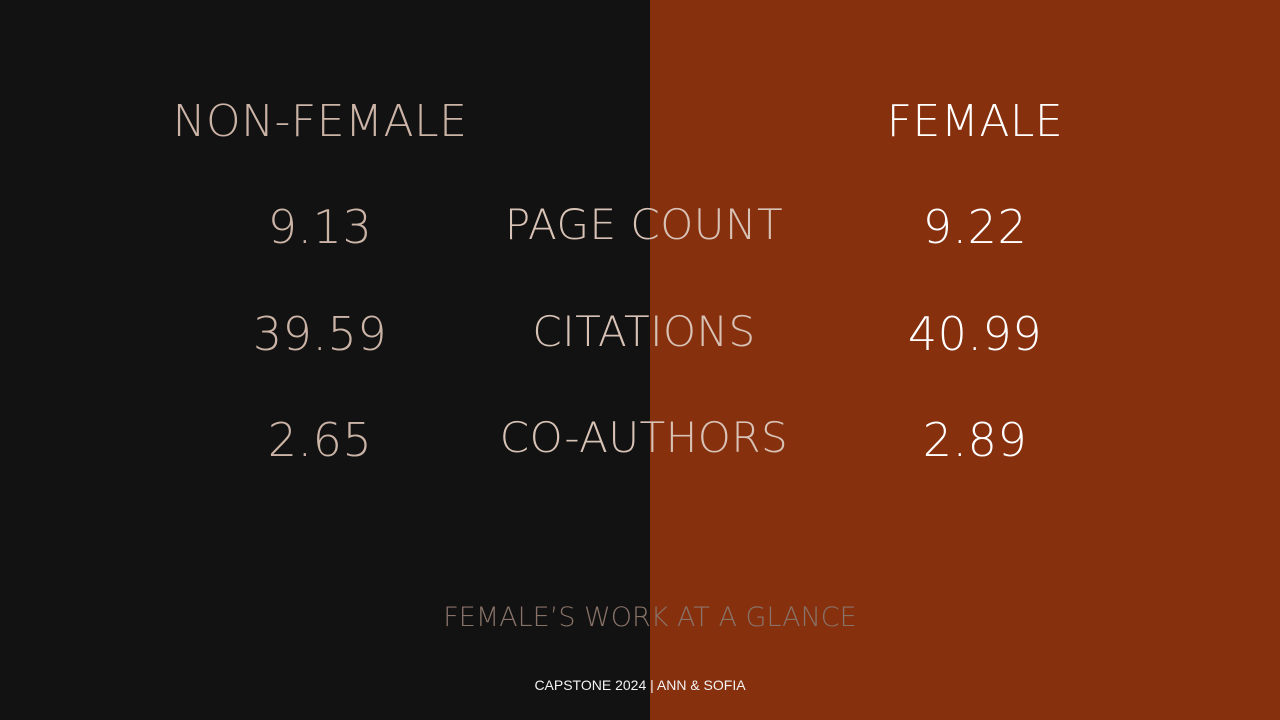 The image size is (1280, 720). What do you see at coordinates (320, 440) in the screenshot?
I see `non-female-co-authors: 2.65` at bounding box center [320, 440].